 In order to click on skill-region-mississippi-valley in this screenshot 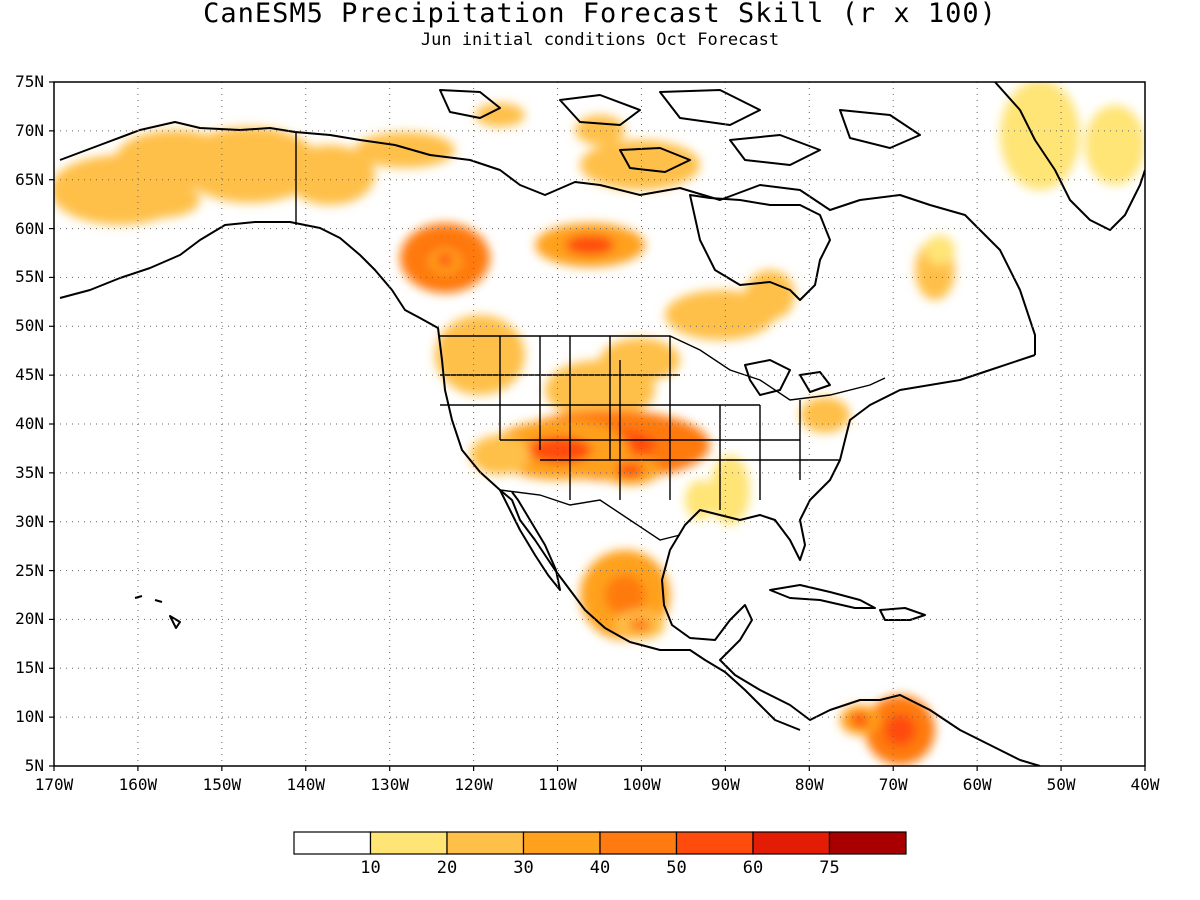, I will do `click(700, 500)`.